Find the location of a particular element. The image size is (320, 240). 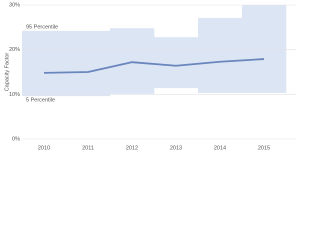

y-axis-title: Capacity Factor is located at coordinates (7, 72).